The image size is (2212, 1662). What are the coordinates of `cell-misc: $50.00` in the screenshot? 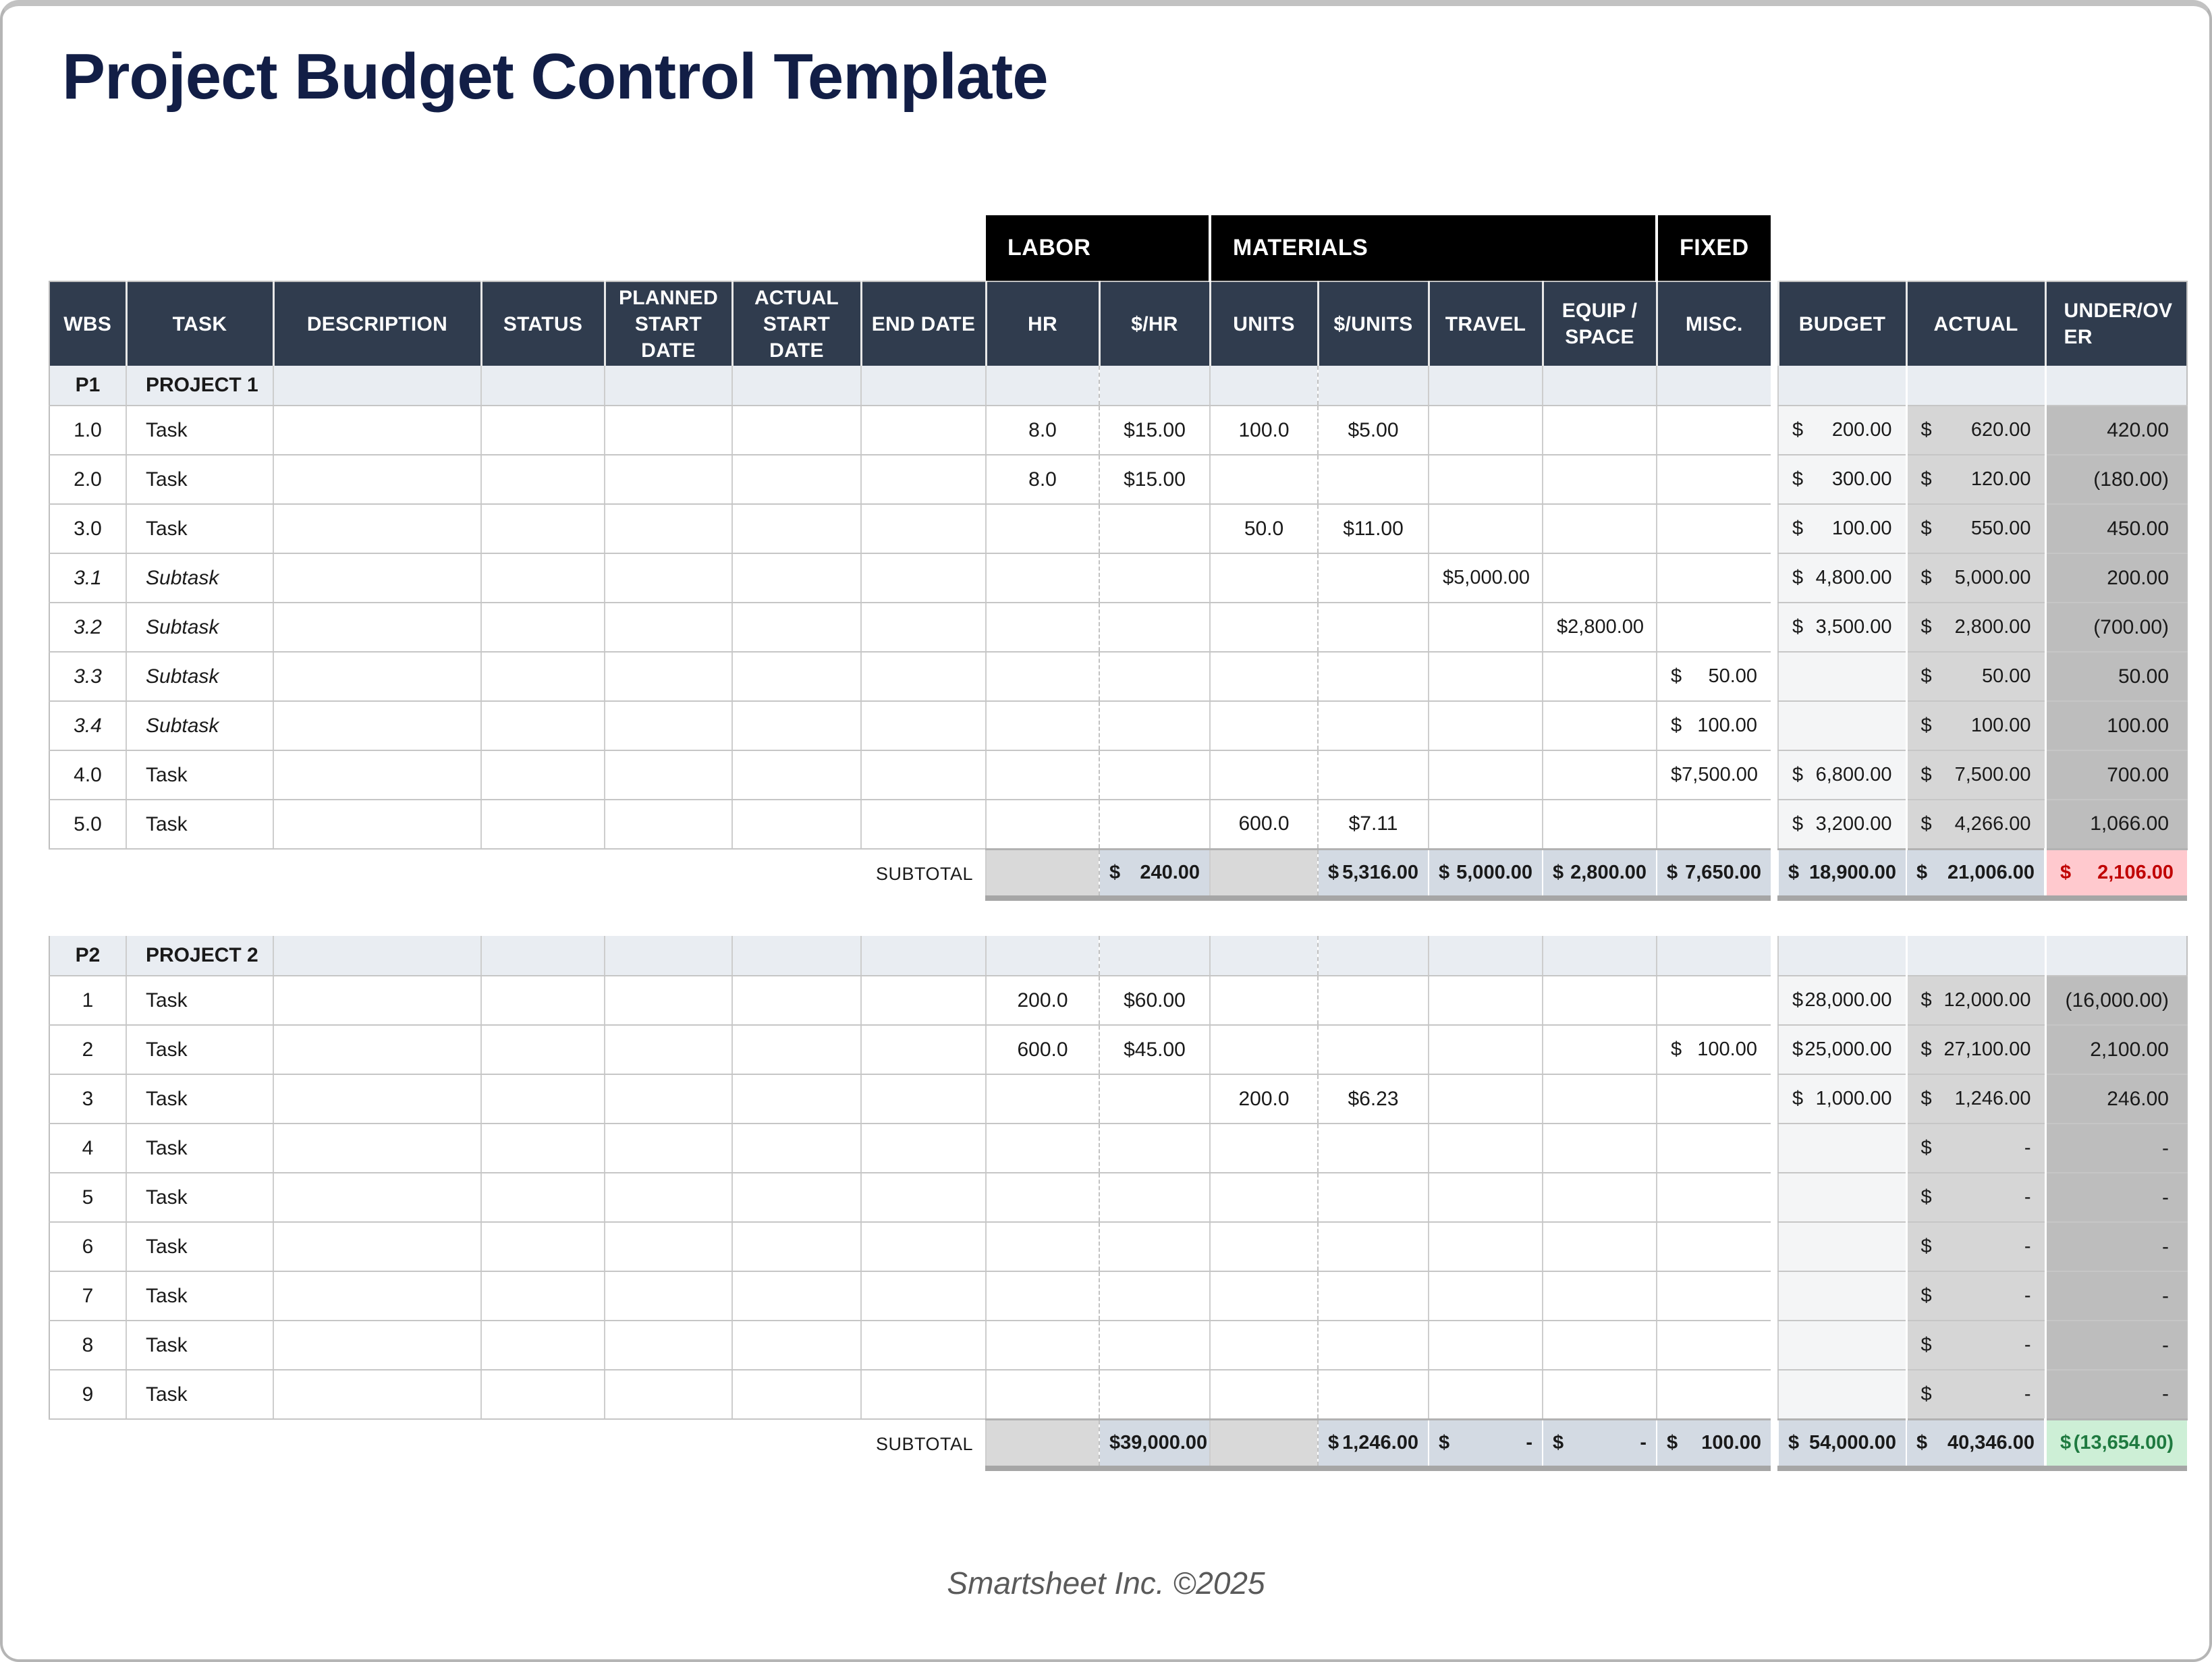 It's located at (1713, 677).